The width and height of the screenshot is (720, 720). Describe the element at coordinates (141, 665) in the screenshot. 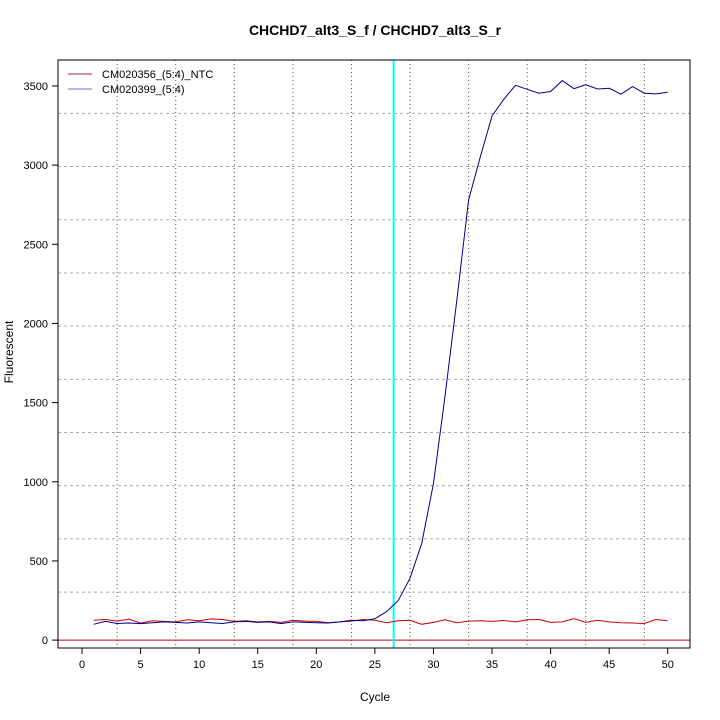

I see `x-tick-label: 5` at that location.